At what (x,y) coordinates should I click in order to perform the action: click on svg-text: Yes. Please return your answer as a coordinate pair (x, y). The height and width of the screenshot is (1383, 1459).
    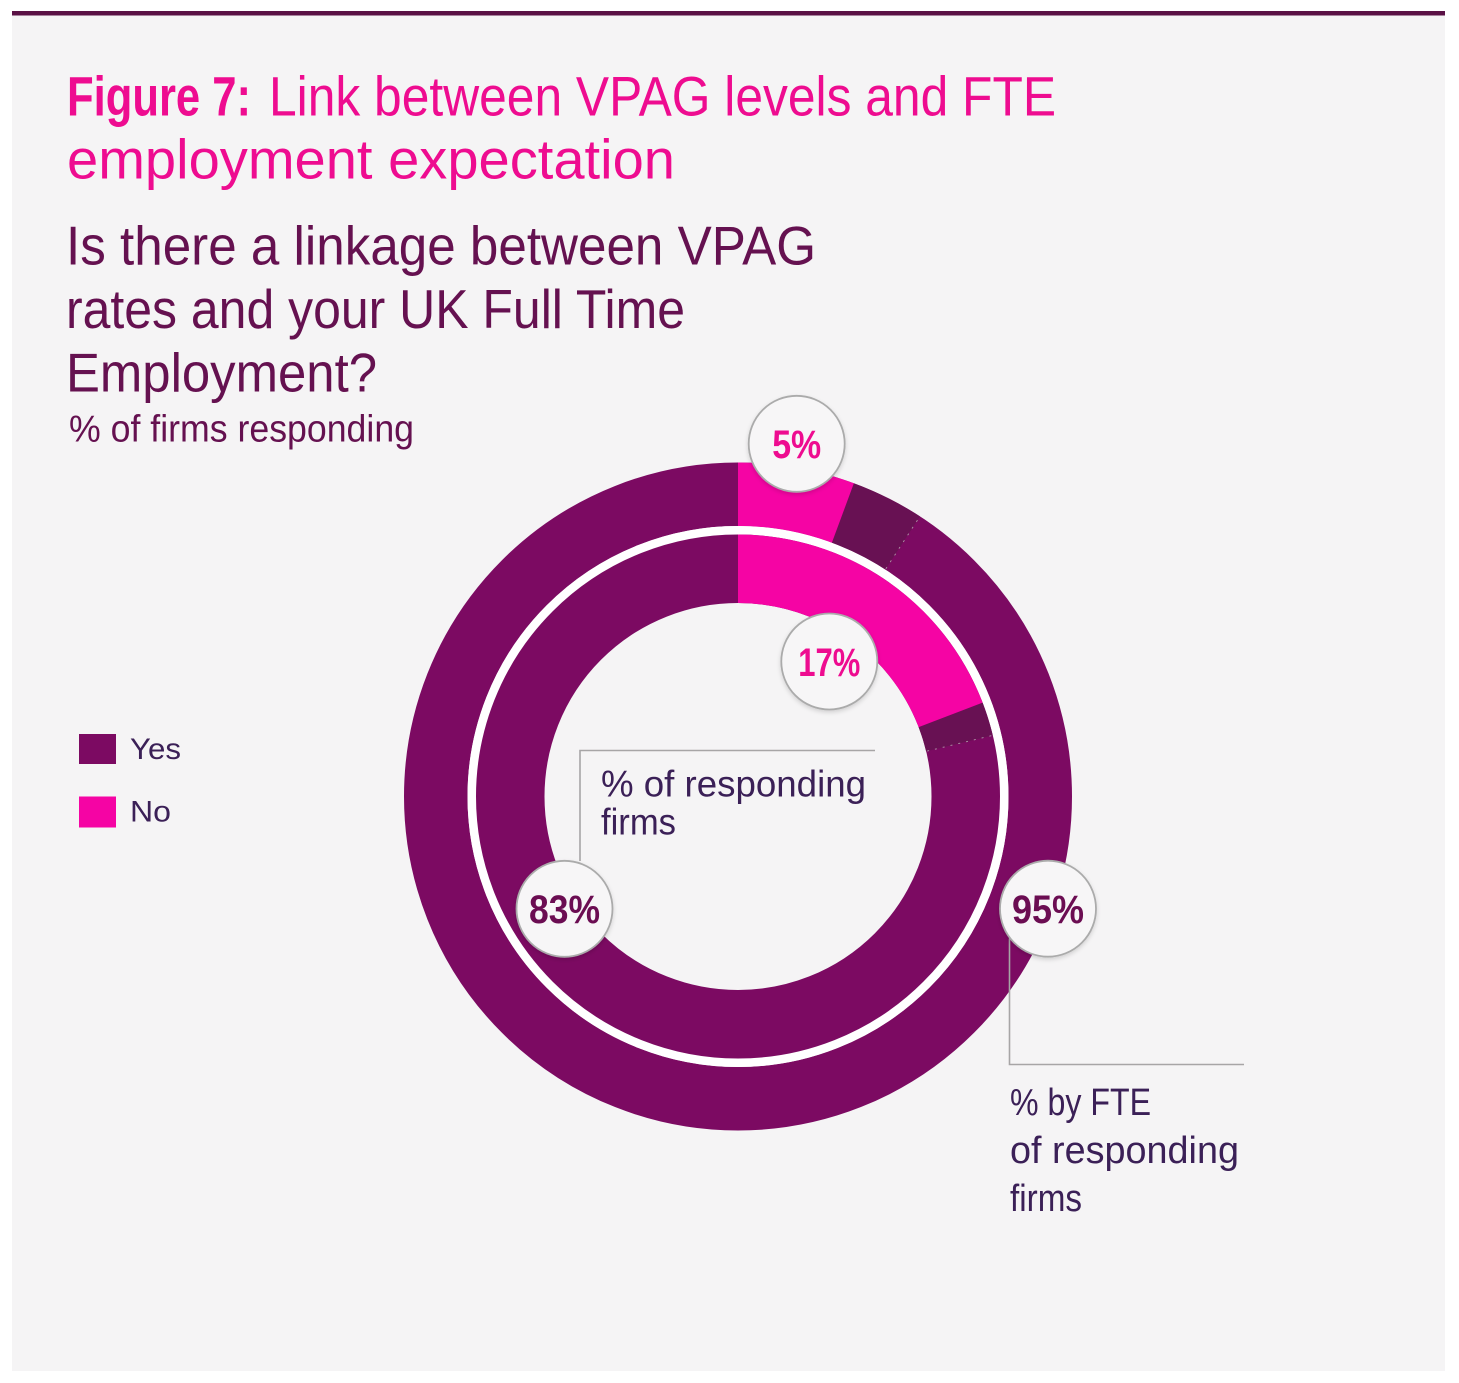
    Looking at the image, I should click on (155, 749).